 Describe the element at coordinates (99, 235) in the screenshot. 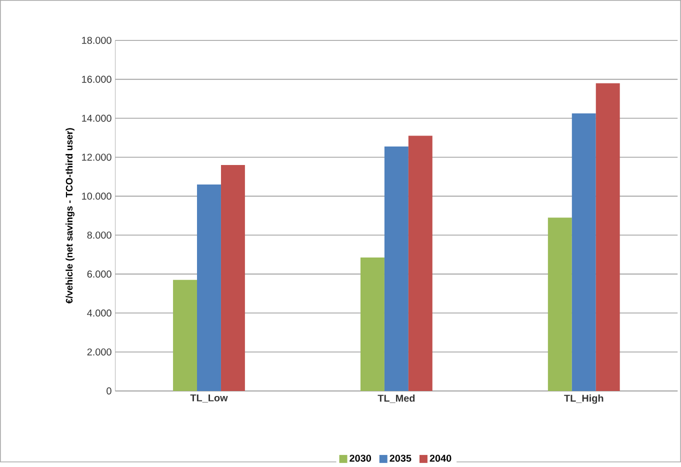

I see `y-tick-label: 8.000` at that location.